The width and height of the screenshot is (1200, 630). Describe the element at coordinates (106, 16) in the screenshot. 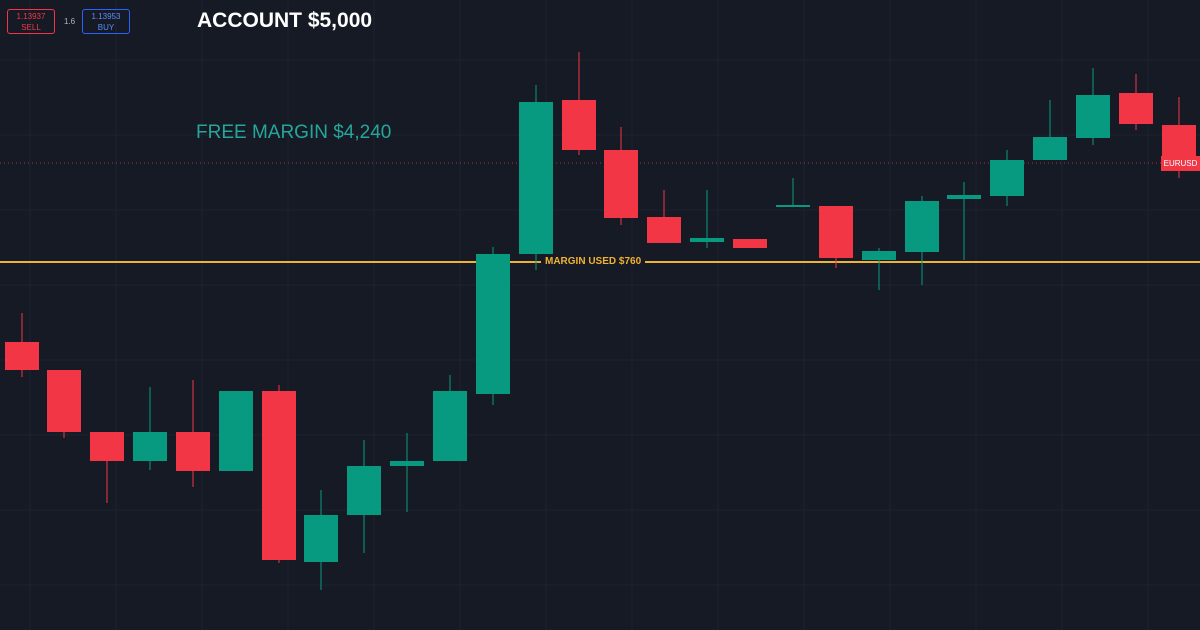

I see `buy-price: 1.13953` at that location.